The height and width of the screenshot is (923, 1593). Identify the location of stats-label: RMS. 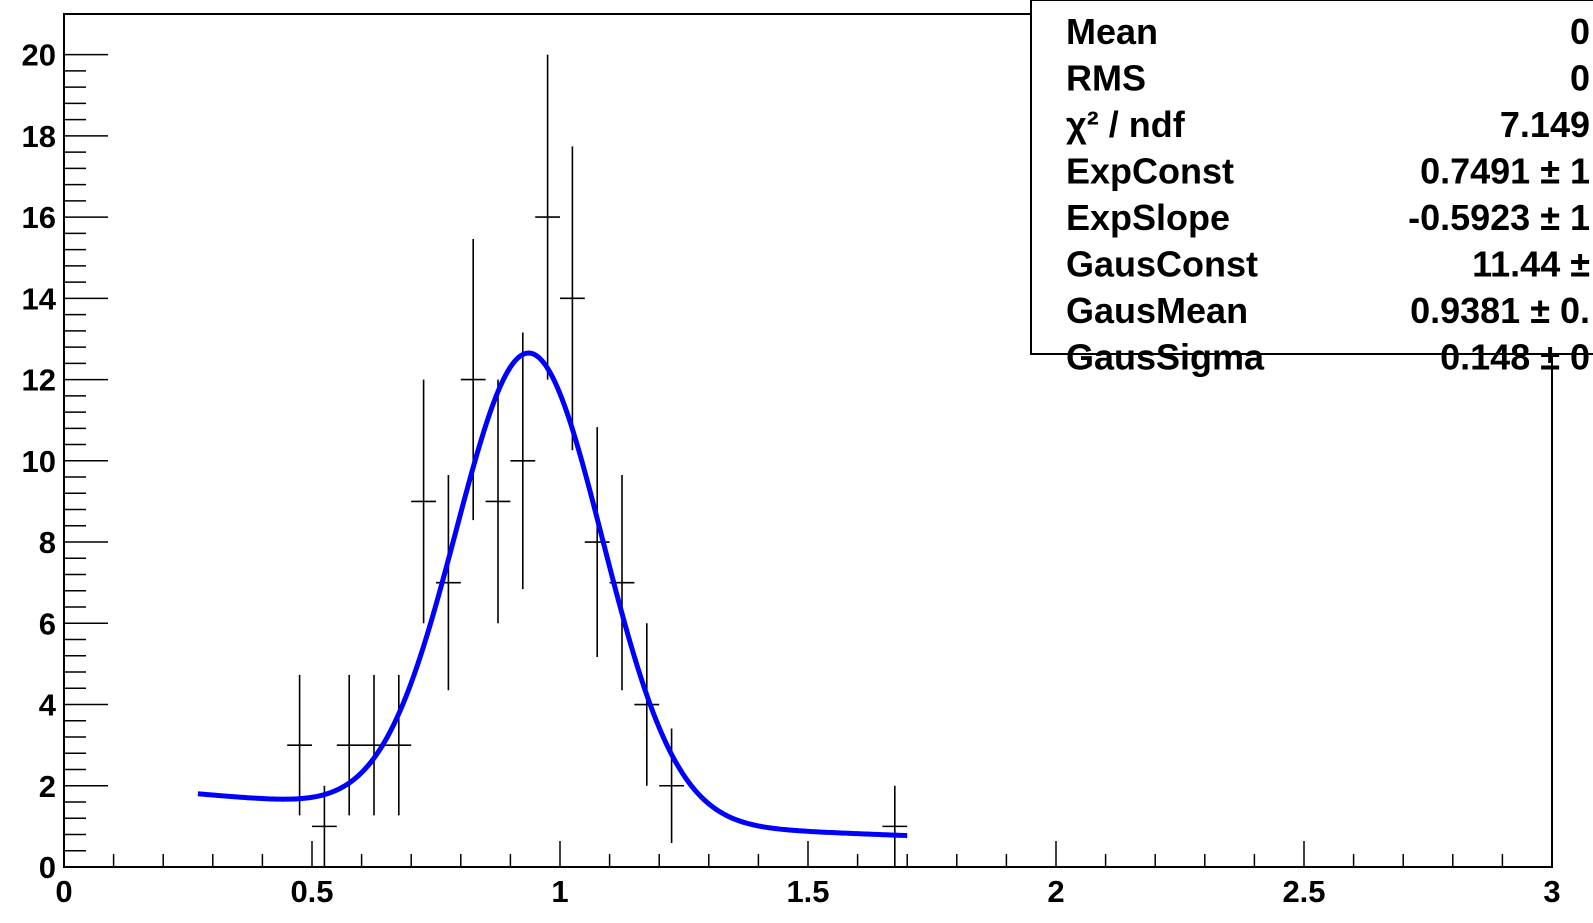
(1106, 78).